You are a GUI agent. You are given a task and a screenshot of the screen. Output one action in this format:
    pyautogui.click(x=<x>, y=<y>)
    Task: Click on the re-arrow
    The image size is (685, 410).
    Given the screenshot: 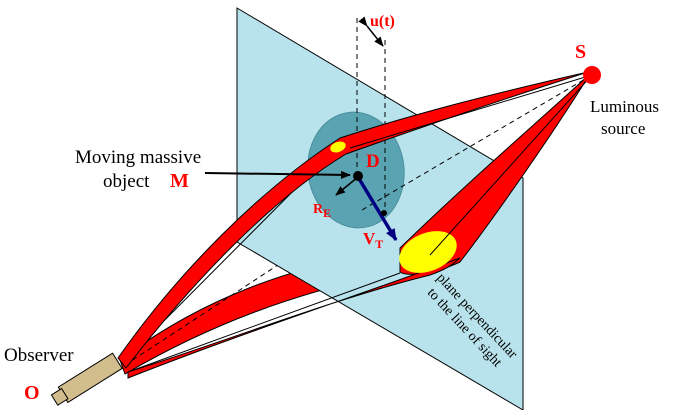 What is the action you would take?
    pyautogui.click(x=347, y=186)
    